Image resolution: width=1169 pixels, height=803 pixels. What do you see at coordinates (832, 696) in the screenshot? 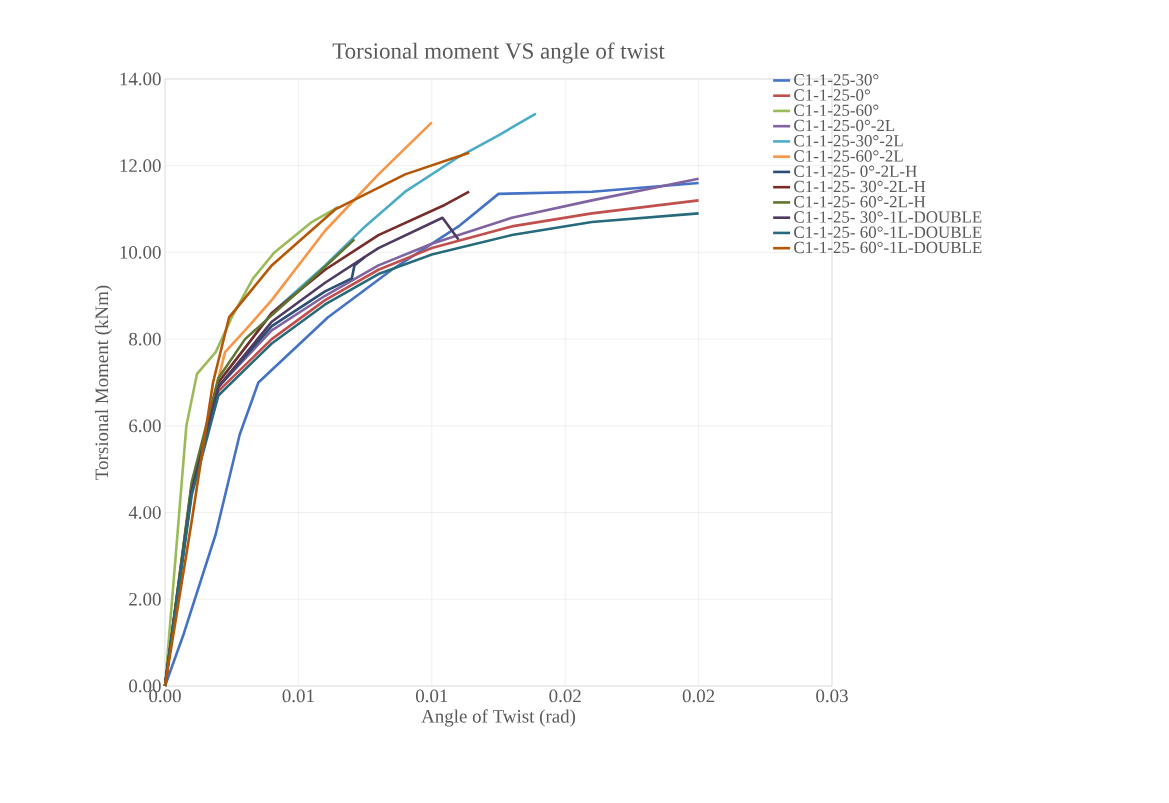
I see `x-tick-label: 0.03` at bounding box center [832, 696].